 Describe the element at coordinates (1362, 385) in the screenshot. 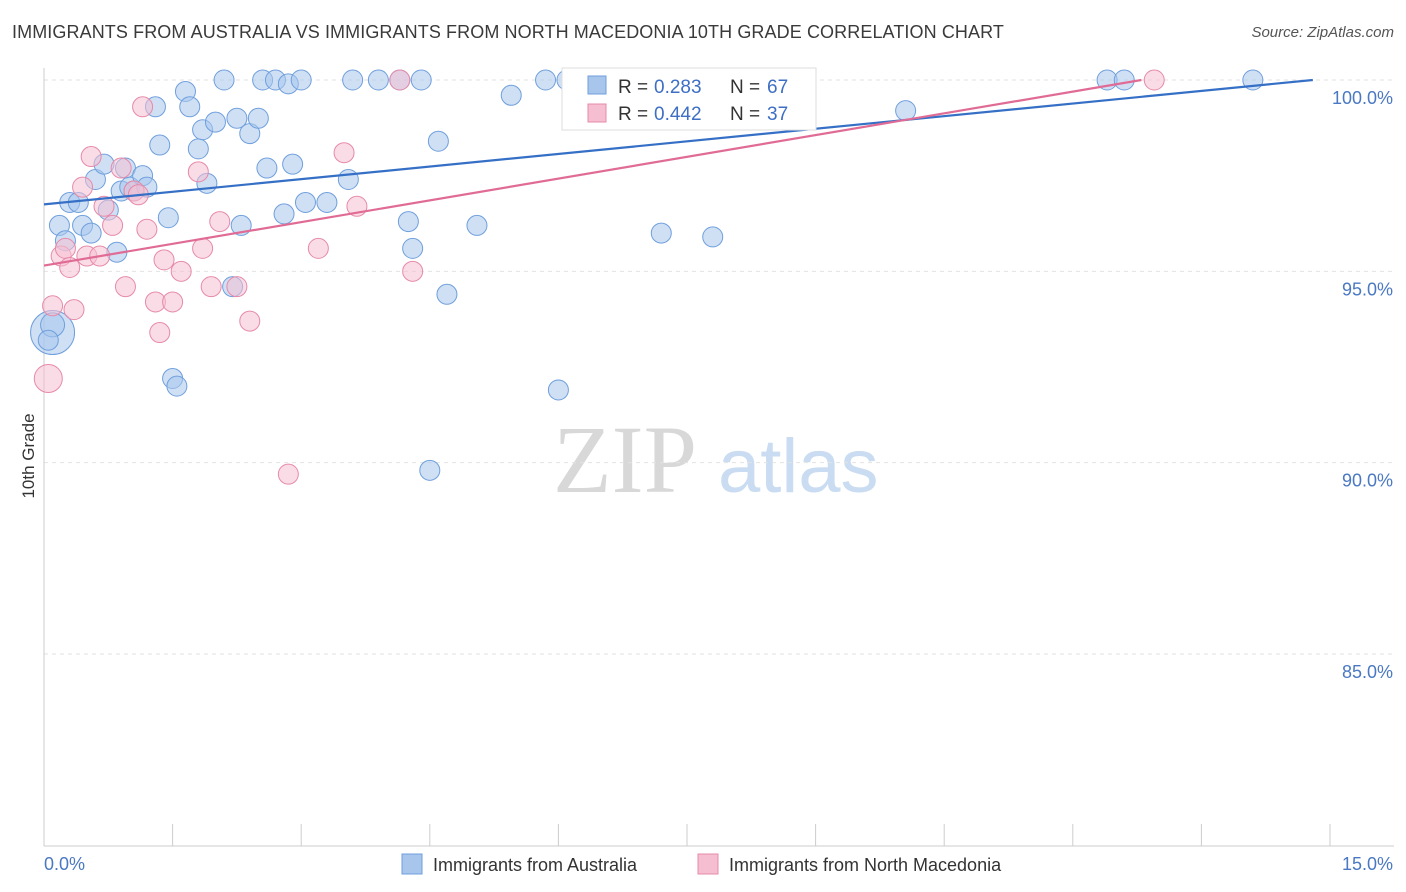

I see `y-tick-labels: 100.0% 95.0% 90.0% 85.0%` at that location.